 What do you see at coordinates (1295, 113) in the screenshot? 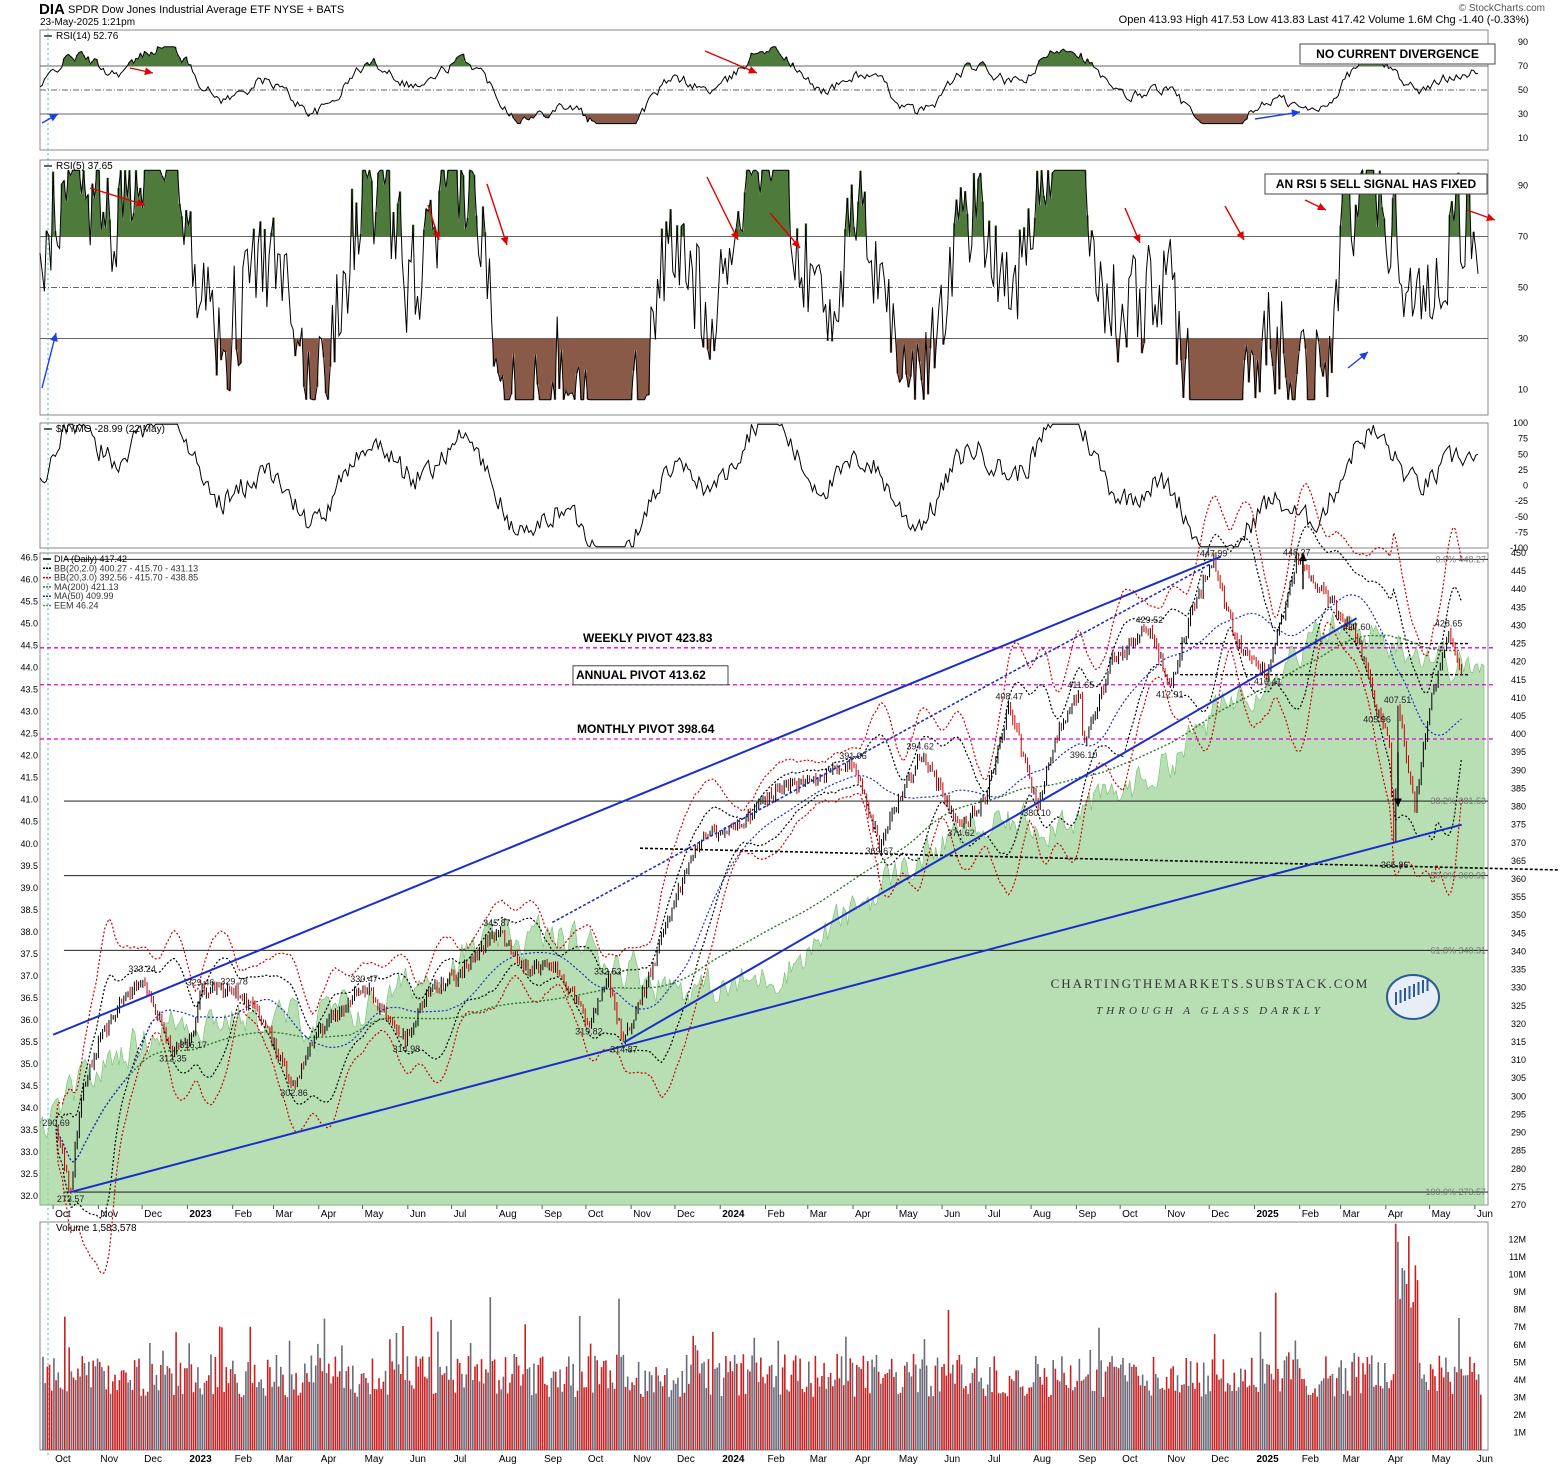
I see `divergence-arrow-head` at bounding box center [1295, 113].